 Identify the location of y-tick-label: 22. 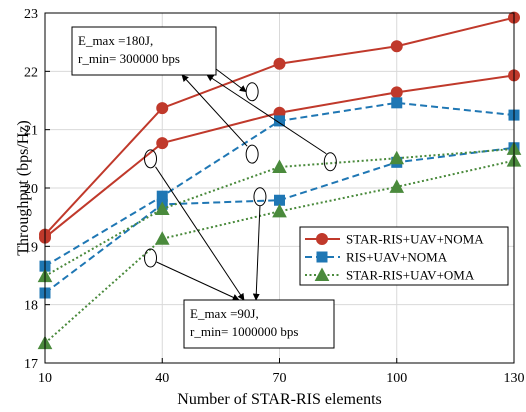
(31, 72).